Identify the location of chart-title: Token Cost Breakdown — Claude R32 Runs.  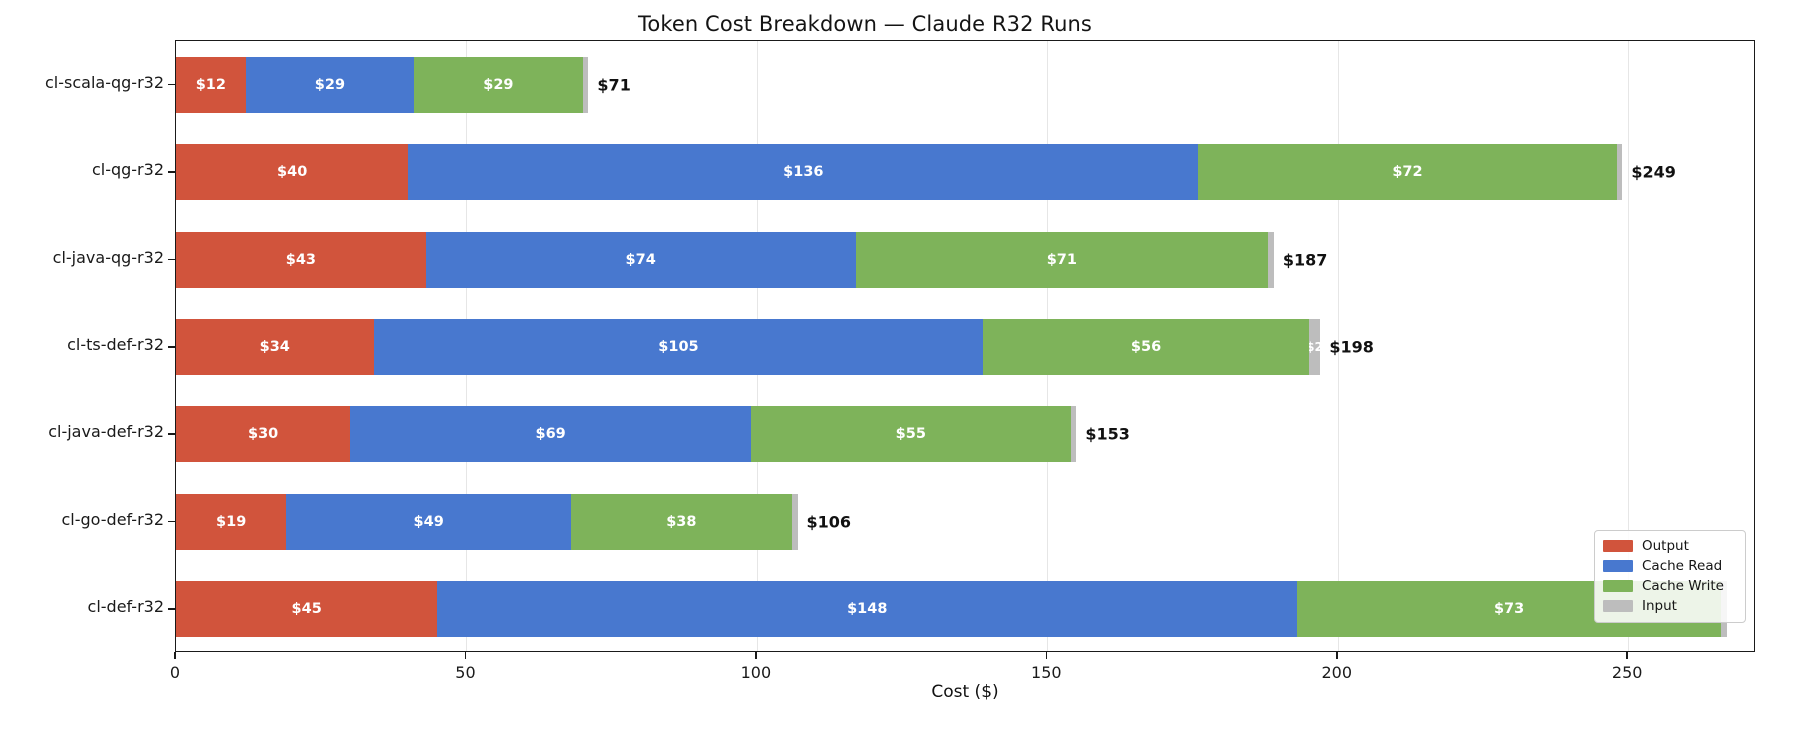
(900, 24).